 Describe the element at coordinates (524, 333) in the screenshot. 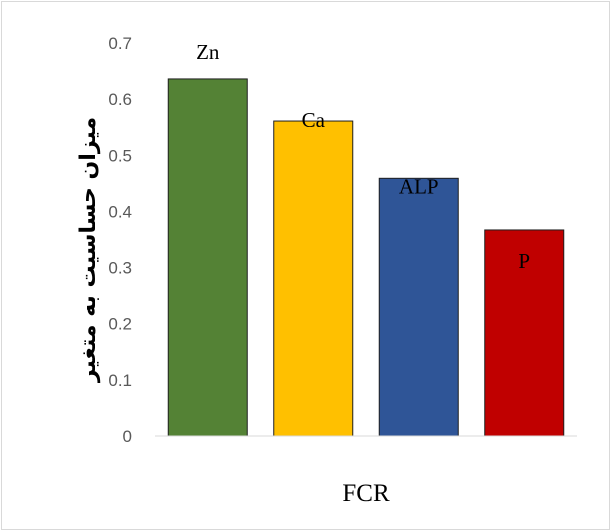

I see `bar-p` at that location.